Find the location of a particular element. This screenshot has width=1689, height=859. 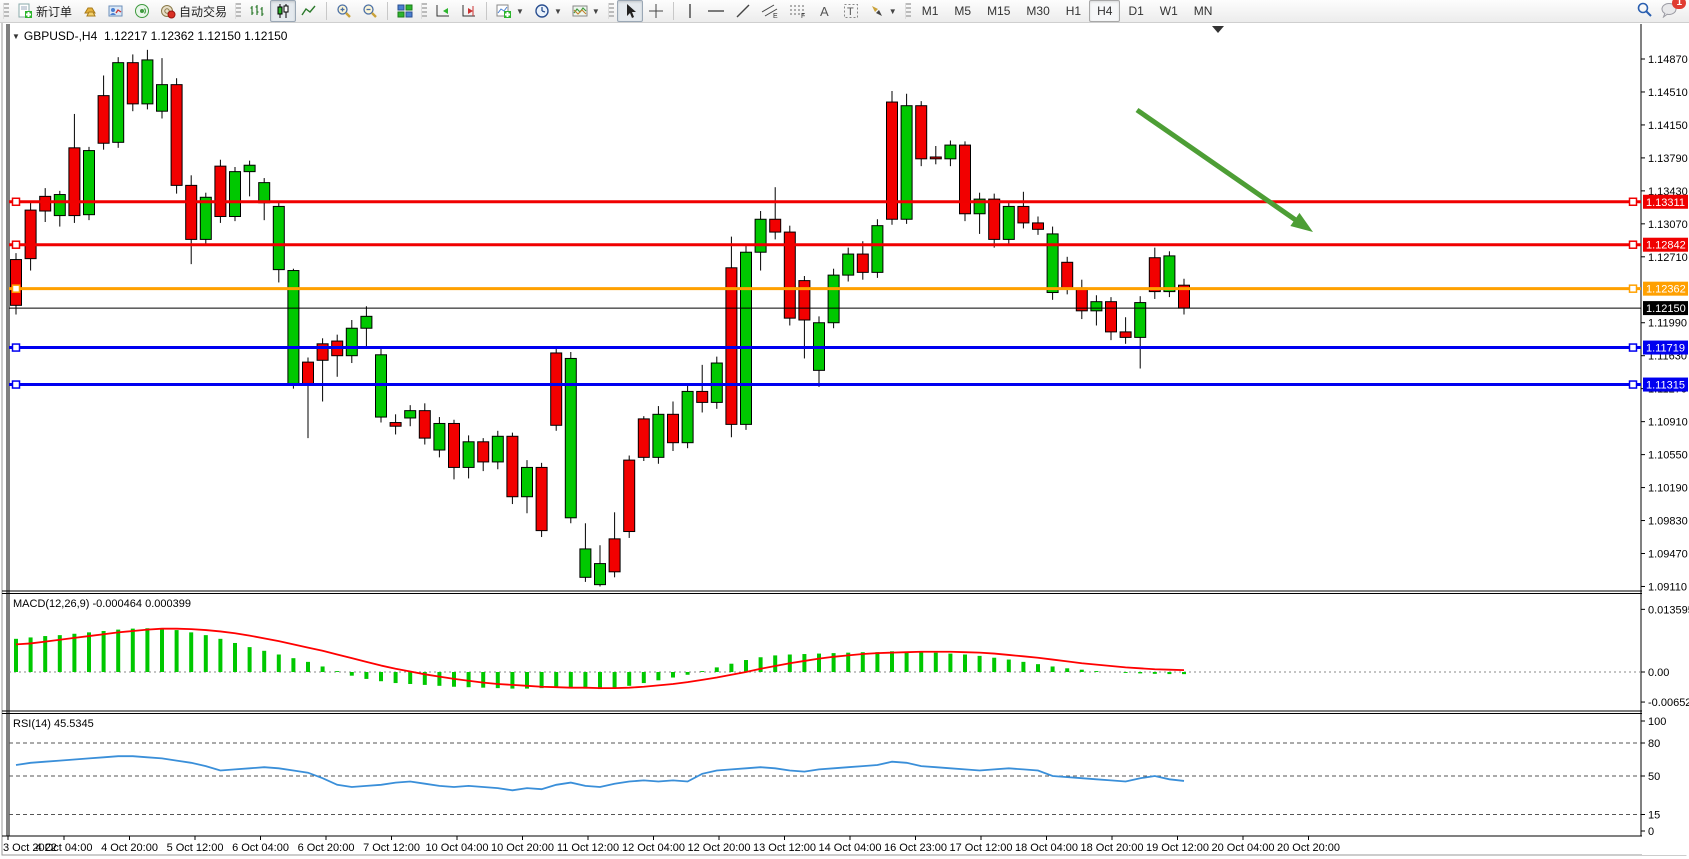

timeframe-MN: MN is located at coordinates (1203, 11).